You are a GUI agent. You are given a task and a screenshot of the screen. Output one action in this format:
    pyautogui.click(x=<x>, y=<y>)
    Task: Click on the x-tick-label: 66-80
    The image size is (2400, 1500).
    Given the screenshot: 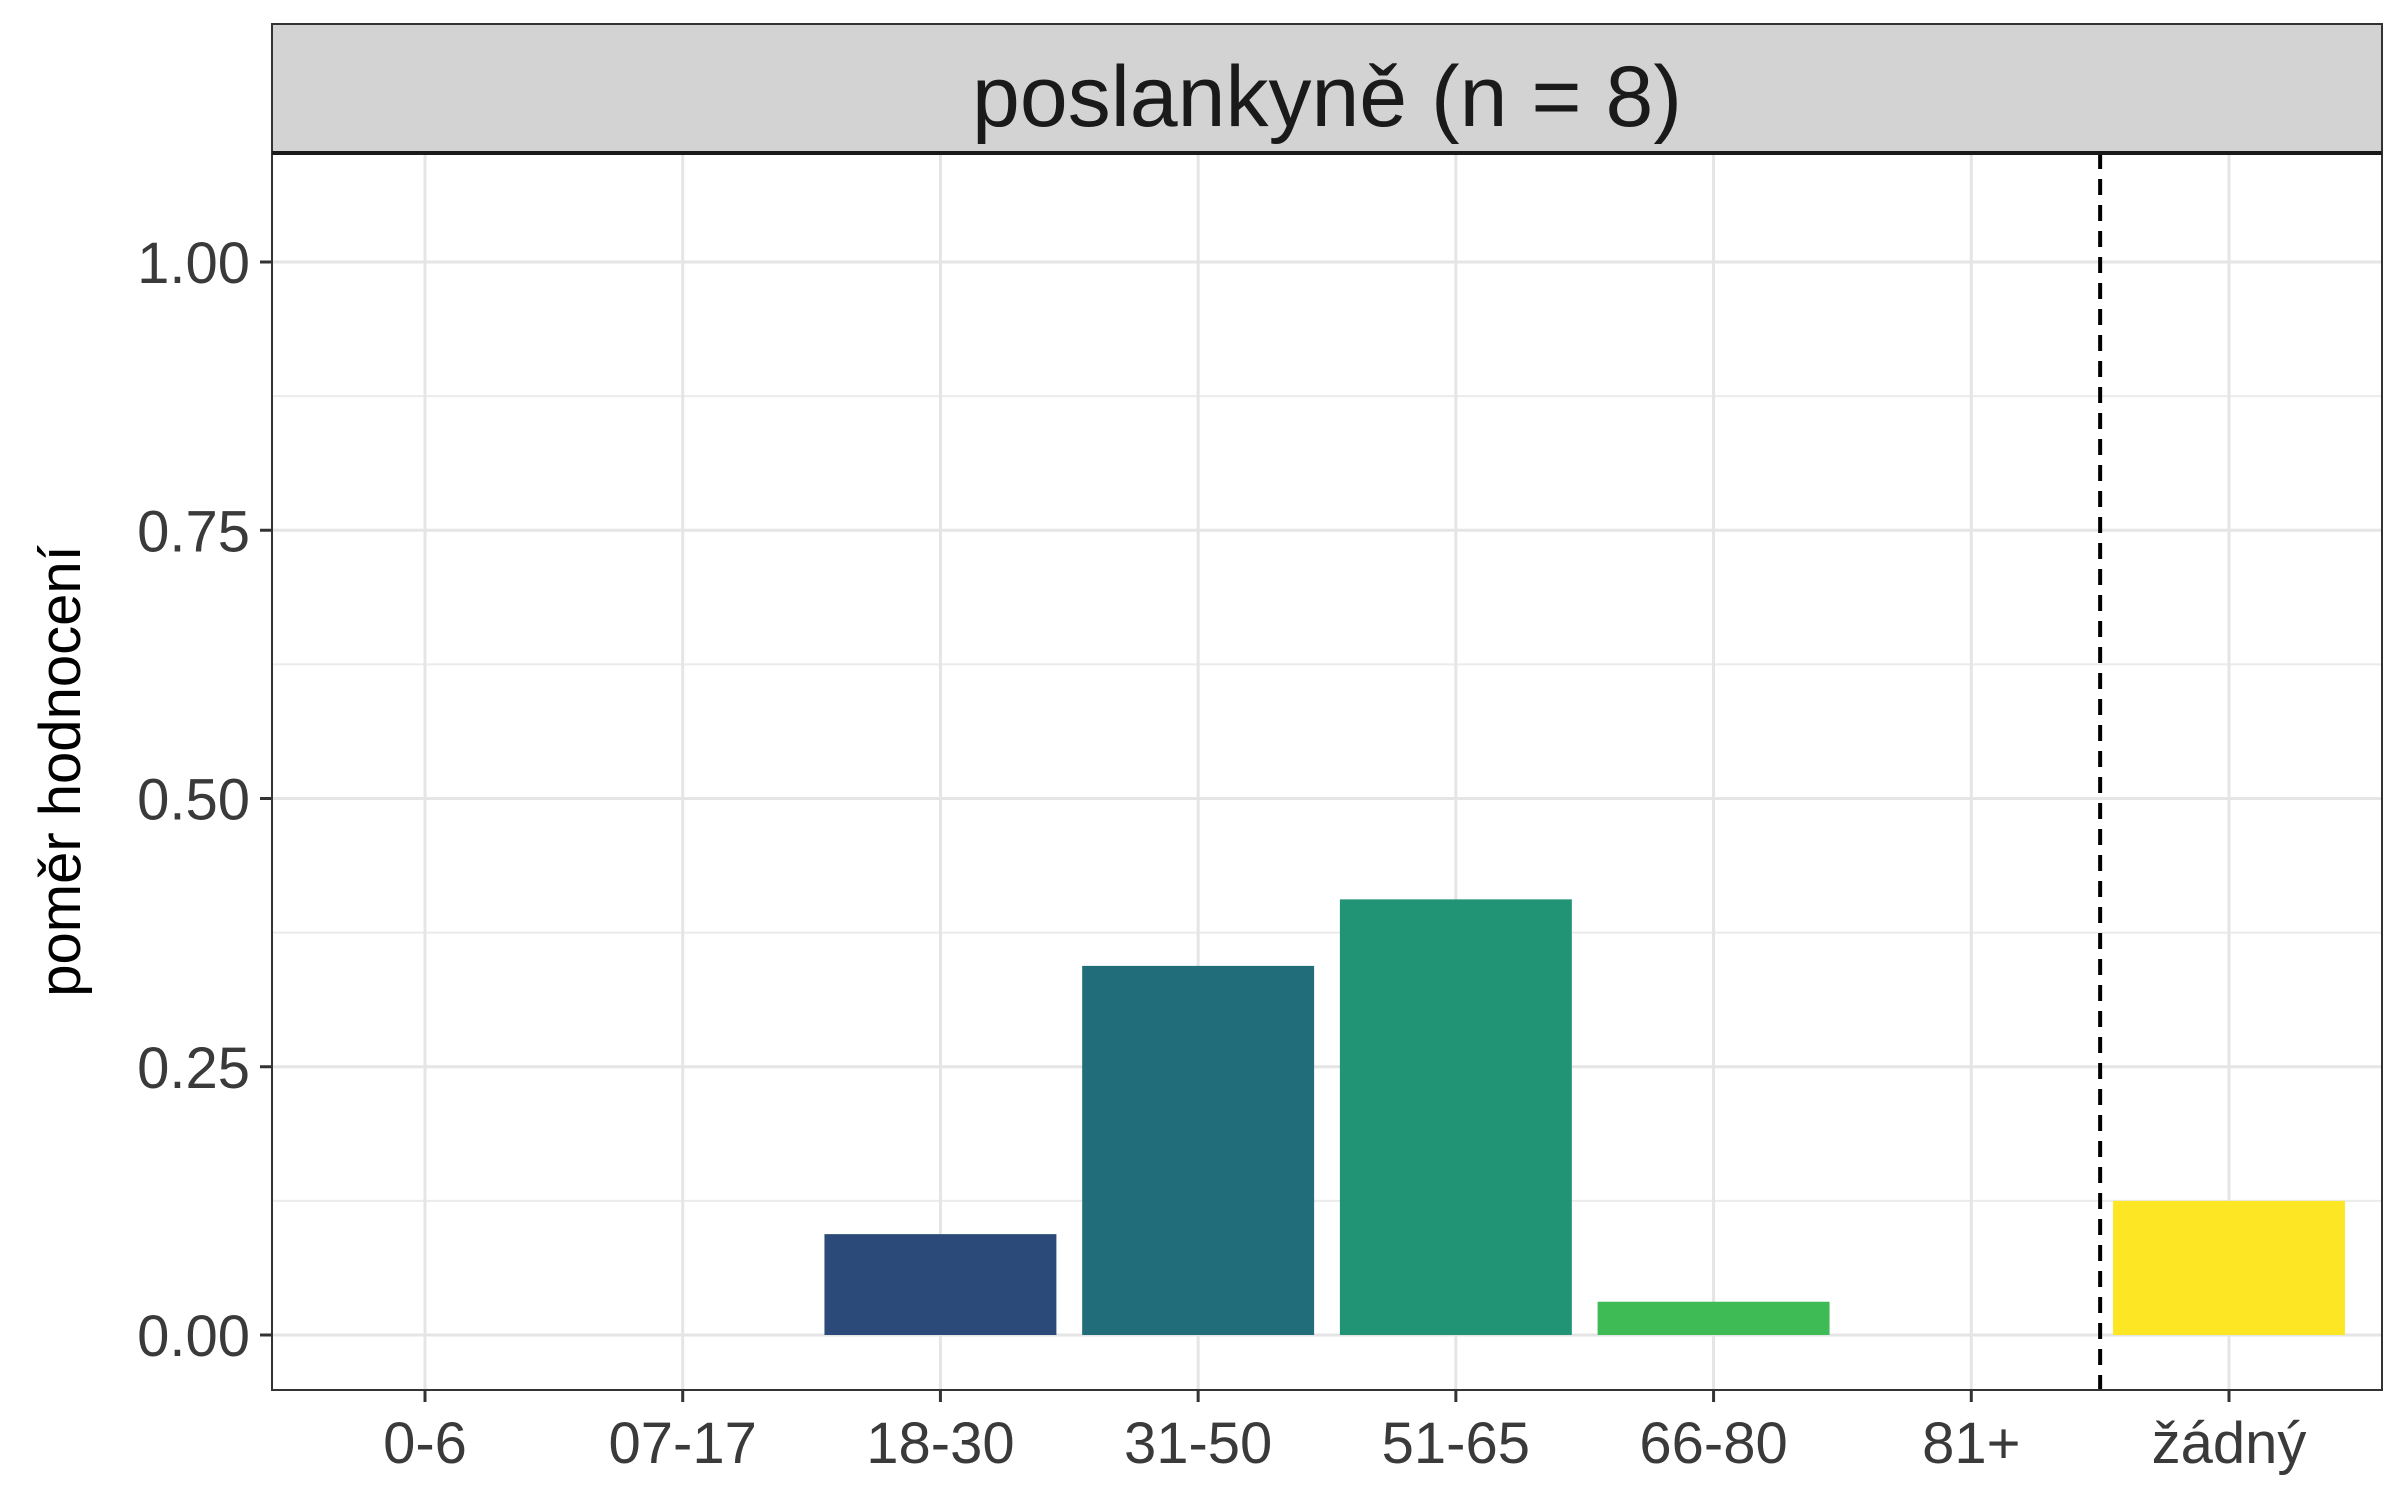 What is the action you would take?
    pyautogui.click(x=1713, y=1443)
    